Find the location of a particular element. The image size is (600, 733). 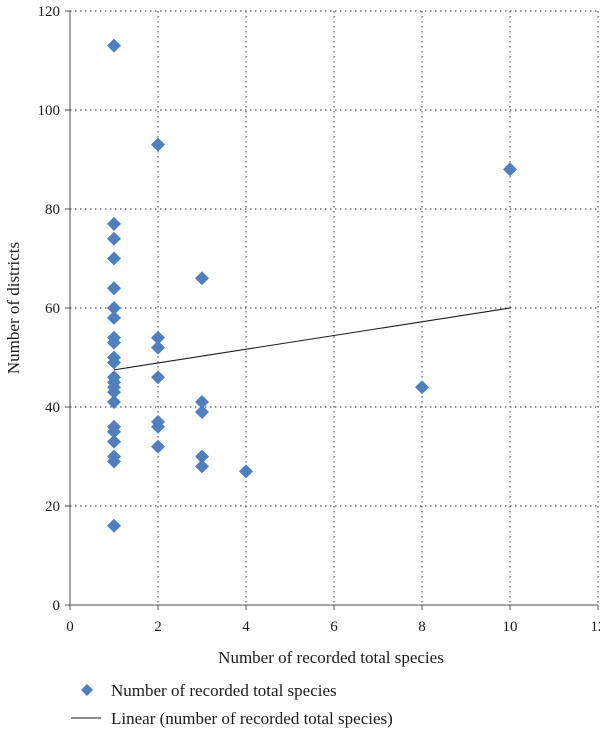

legend-label-scatter: Number of recorded total species is located at coordinates (224, 690).